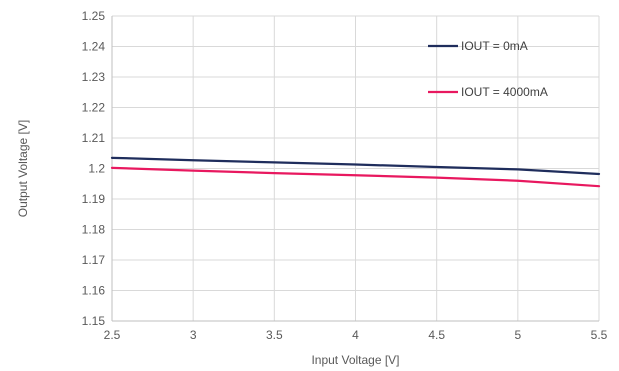  What do you see at coordinates (94, 199) in the screenshot?
I see `y-tick-label: 1.19` at bounding box center [94, 199].